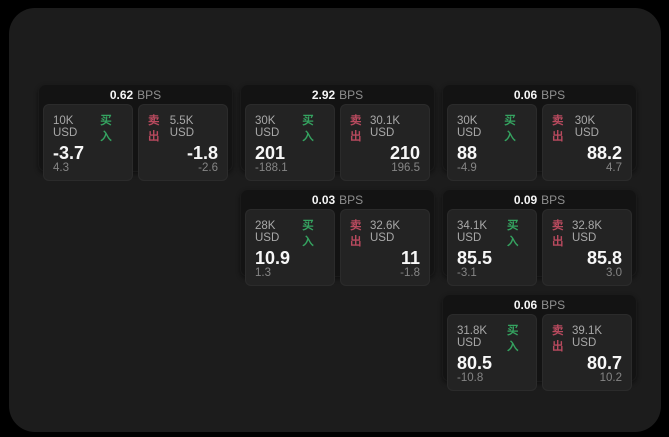 Image resolution: width=669 pixels, height=437 pixels. What do you see at coordinates (610, 378) in the screenshot?
I see `sell-sub-value: 10.2` at bounding box center [610, 378].